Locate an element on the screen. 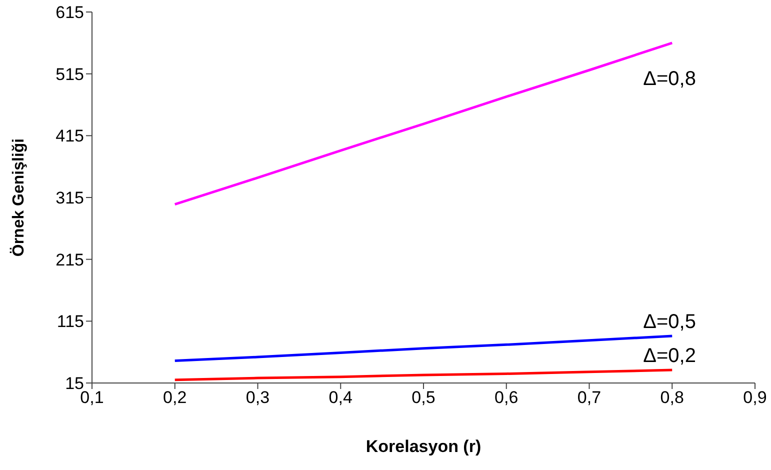 The image size is (771, 470). x-tick-label: 0,4 is located at coordinates (340, 398).